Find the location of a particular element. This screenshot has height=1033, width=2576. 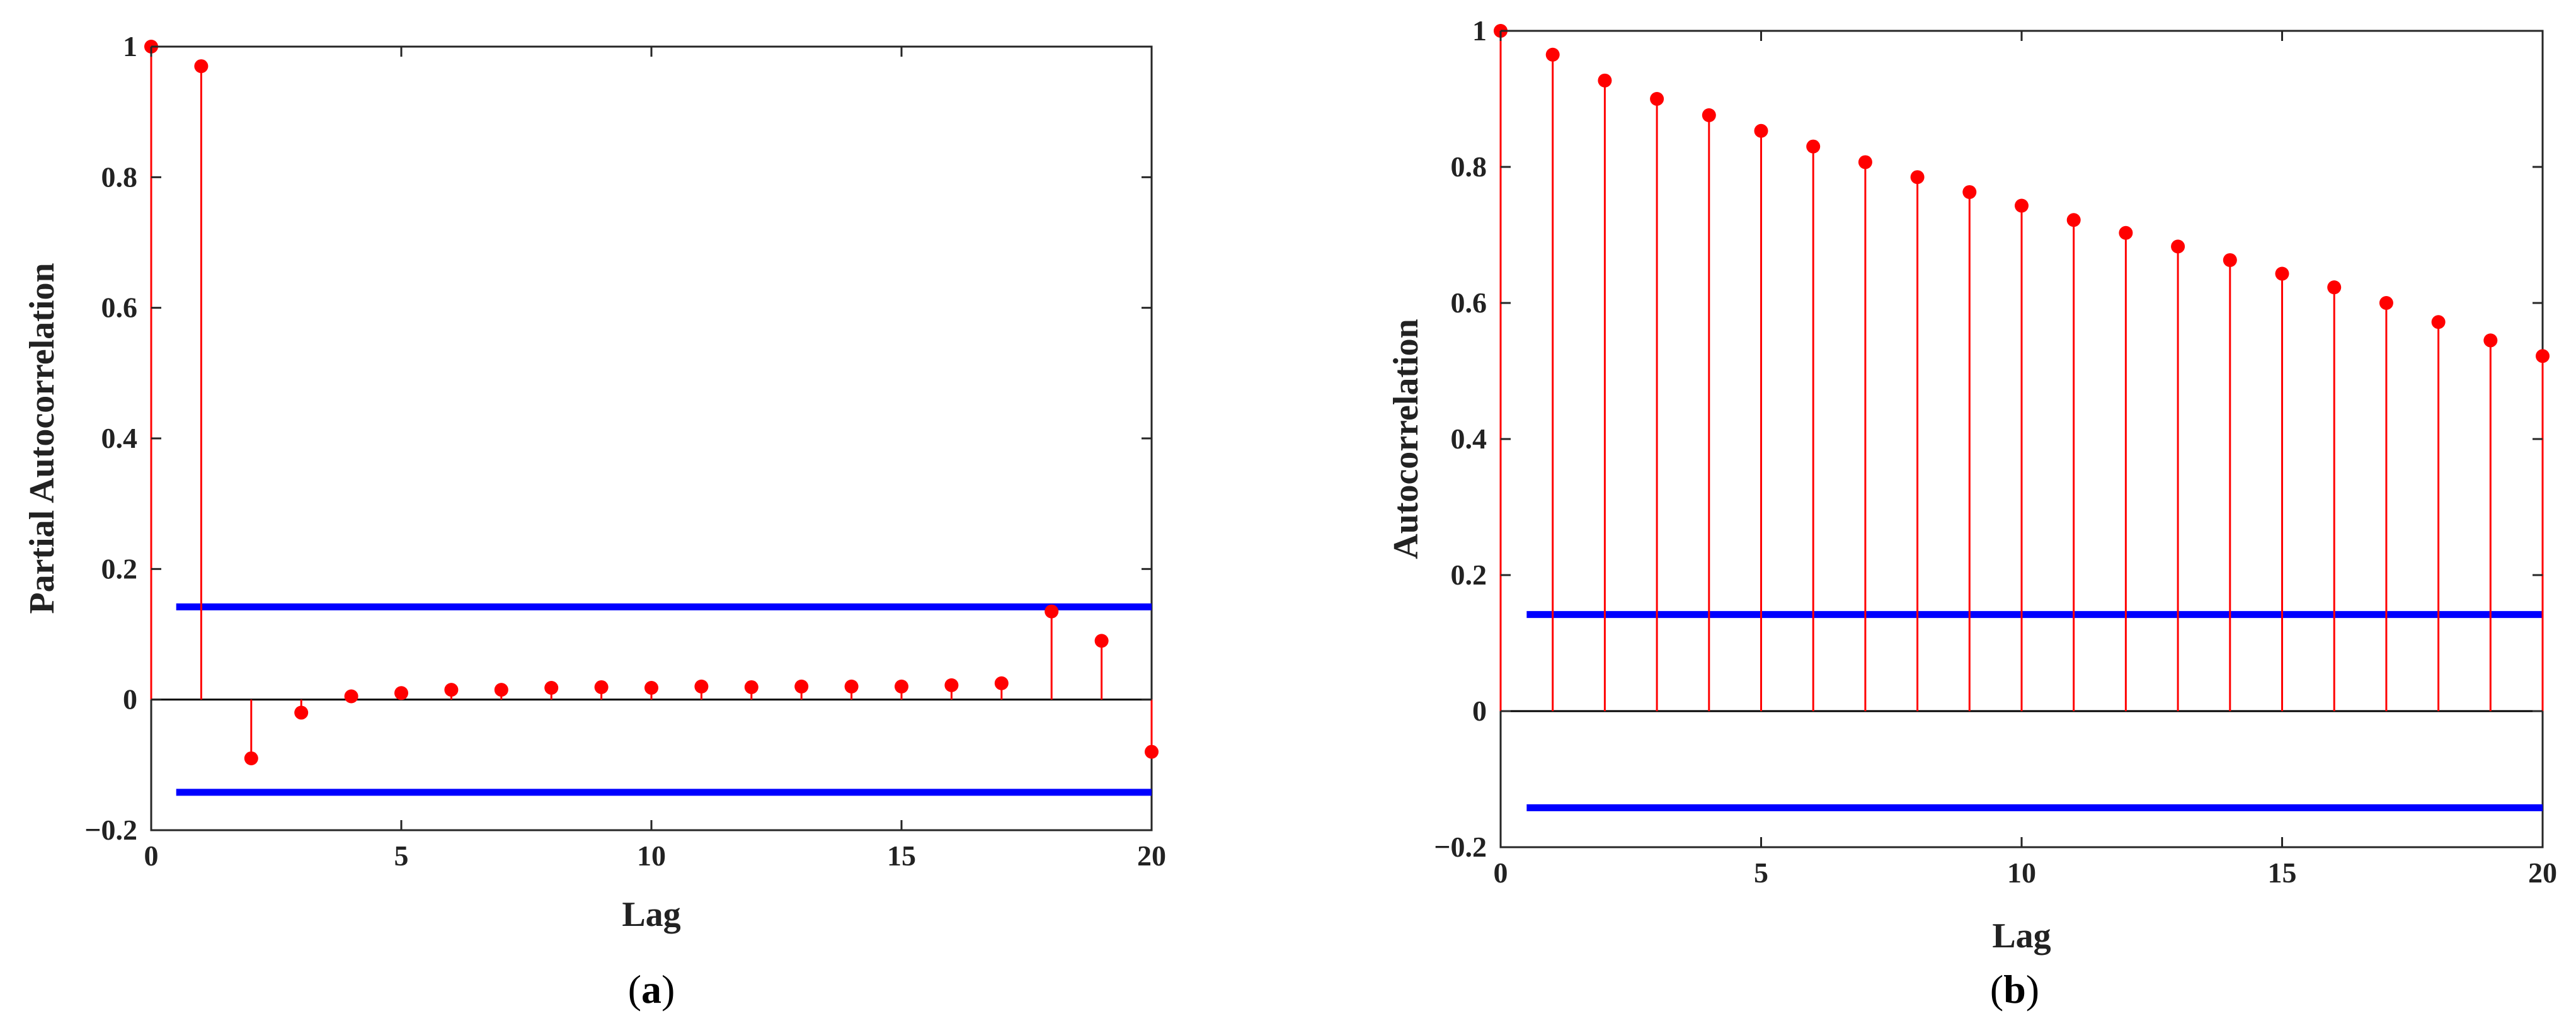

x-tick-labels-a: 0 5 10 15 20 is located at coordinates (655, 856).